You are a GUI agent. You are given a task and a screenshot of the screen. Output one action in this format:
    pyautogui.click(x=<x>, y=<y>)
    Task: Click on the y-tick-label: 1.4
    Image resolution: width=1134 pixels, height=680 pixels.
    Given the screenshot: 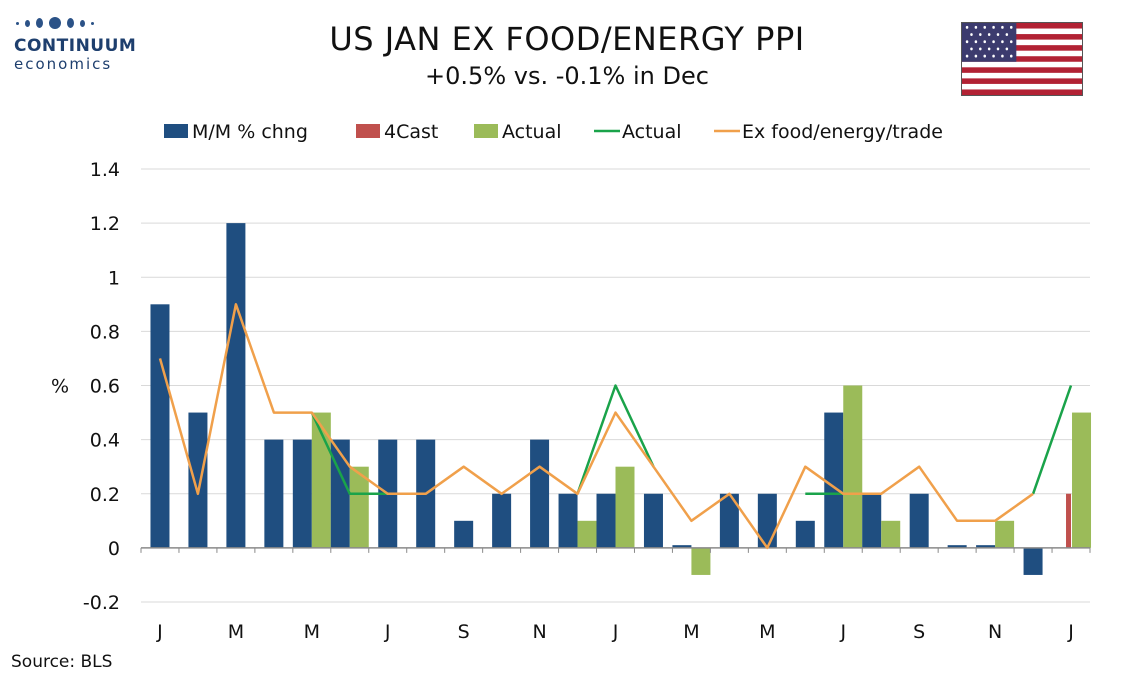 What is the action you would take?
    pyautogui.click(x=105, y=170)
    